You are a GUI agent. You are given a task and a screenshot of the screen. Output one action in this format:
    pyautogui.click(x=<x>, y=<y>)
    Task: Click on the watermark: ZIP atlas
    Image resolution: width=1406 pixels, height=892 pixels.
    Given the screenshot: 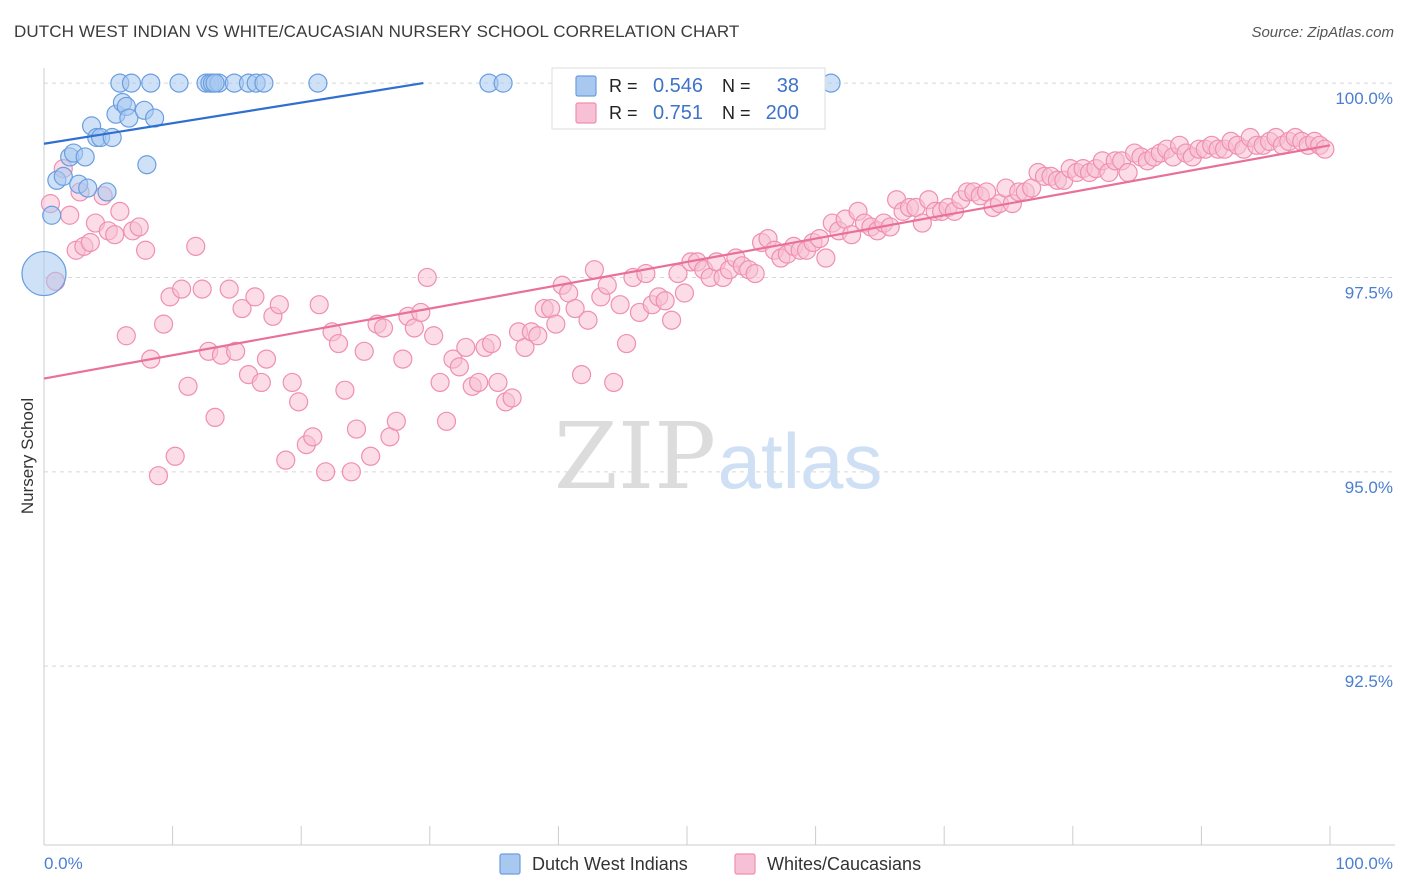 What is the action you would take?
    pyautogui.click(x=718, y=456)
    